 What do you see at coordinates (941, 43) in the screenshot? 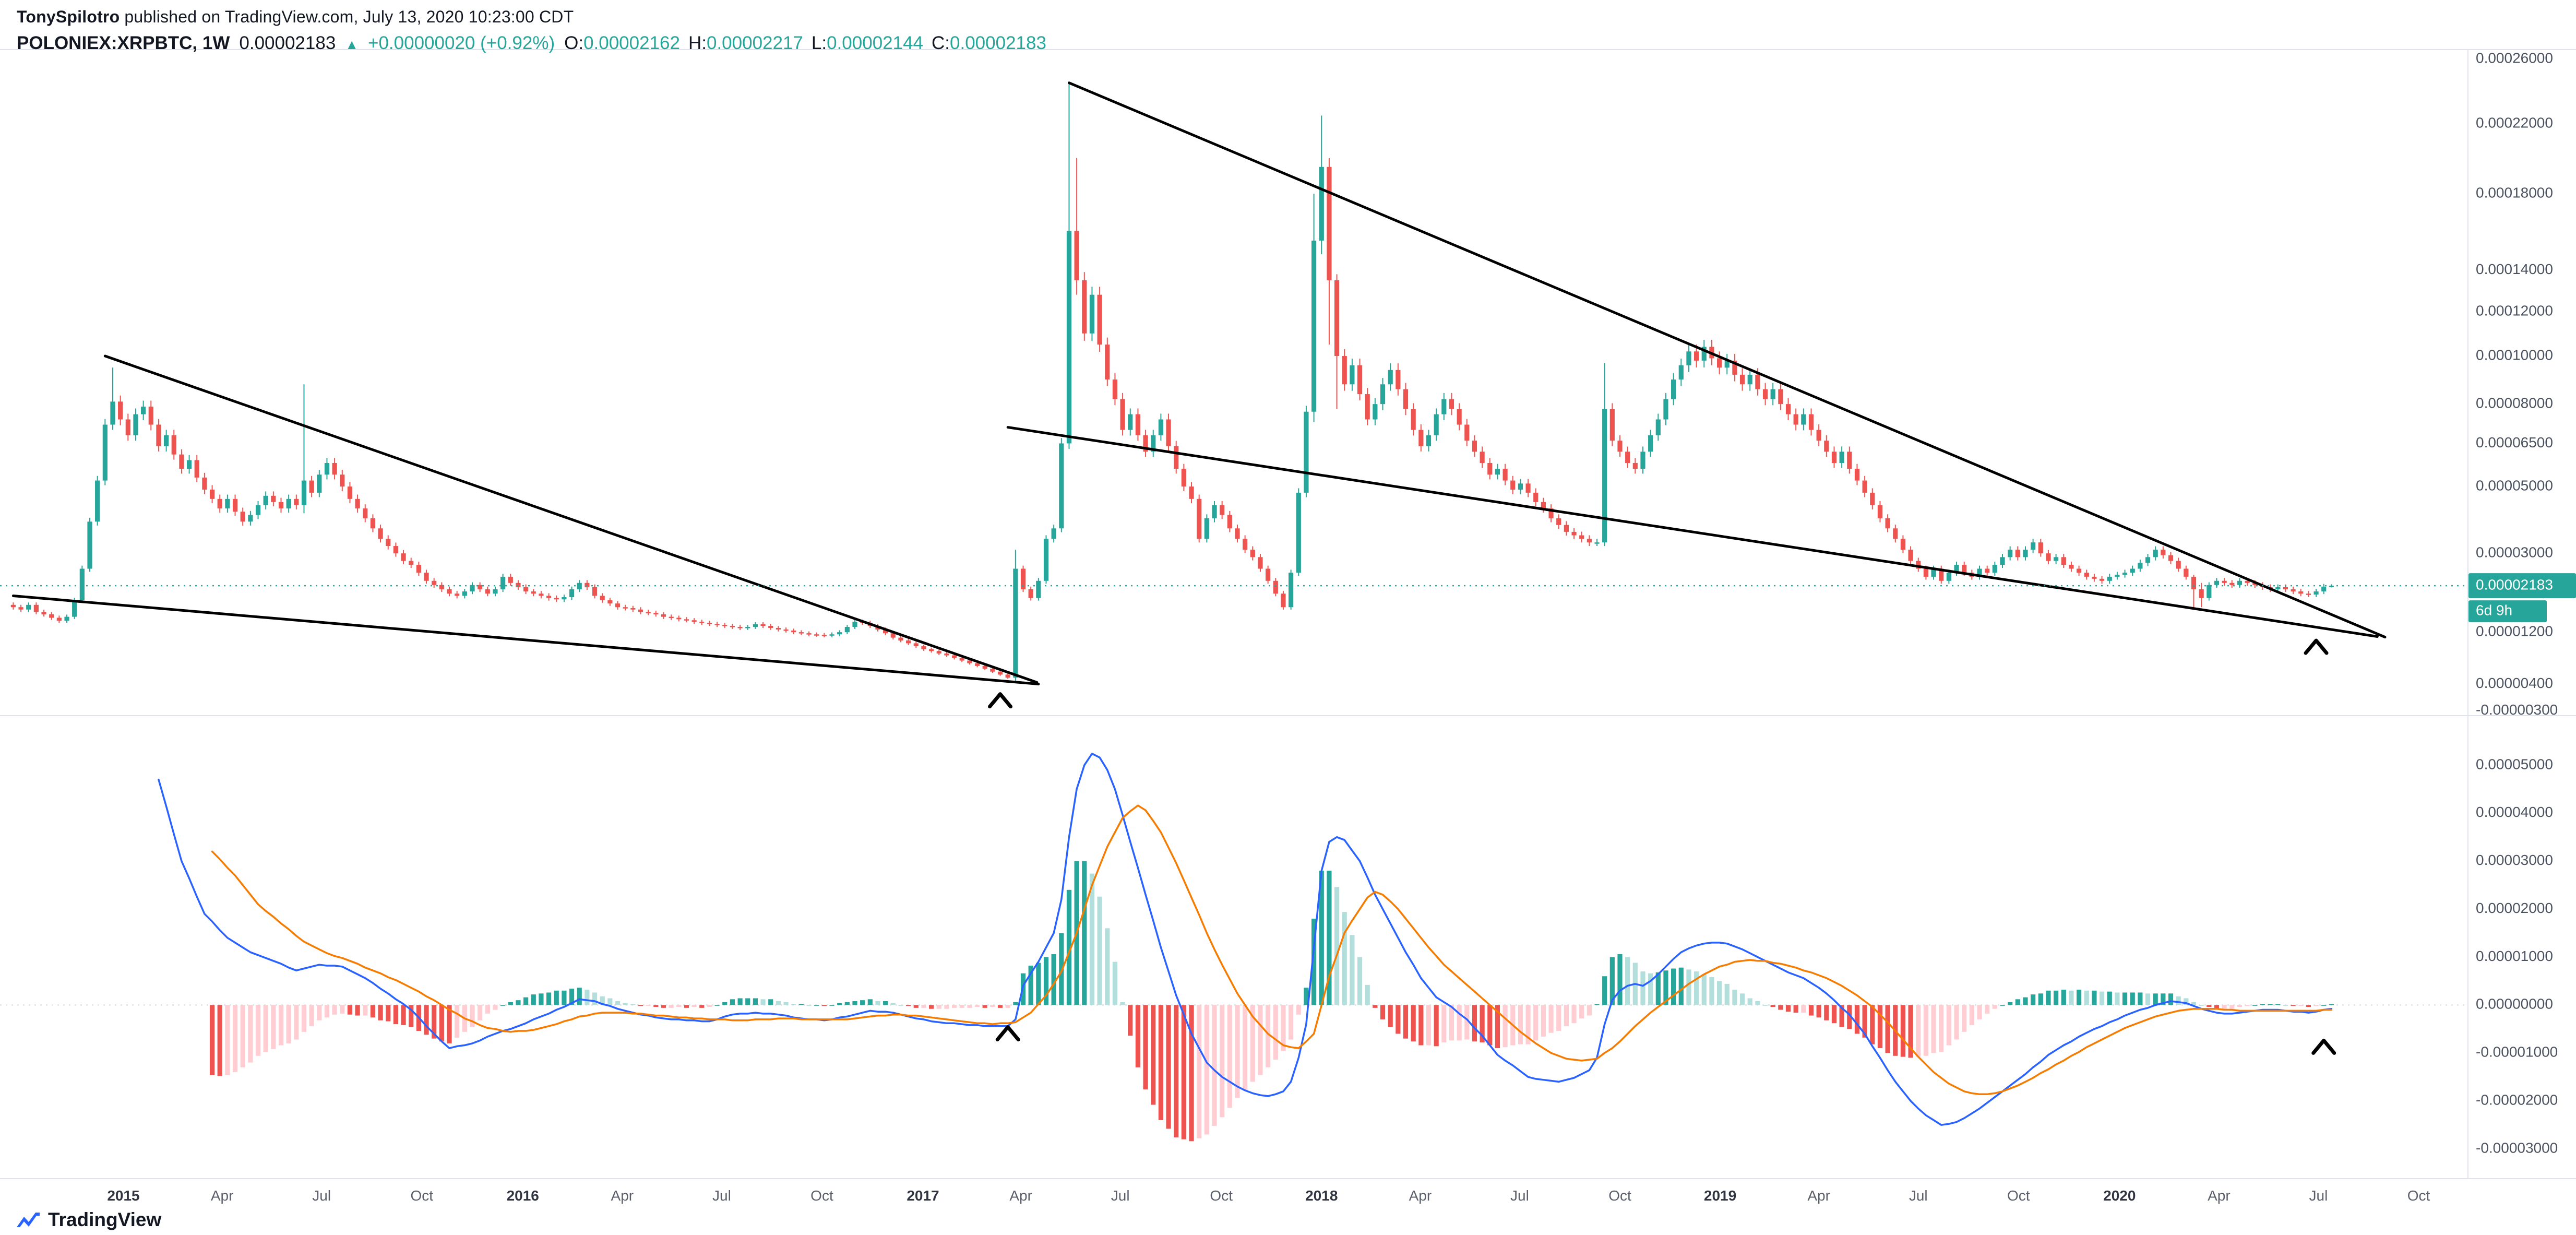
I see `close-label: C:` at bounding box center [941, 43].